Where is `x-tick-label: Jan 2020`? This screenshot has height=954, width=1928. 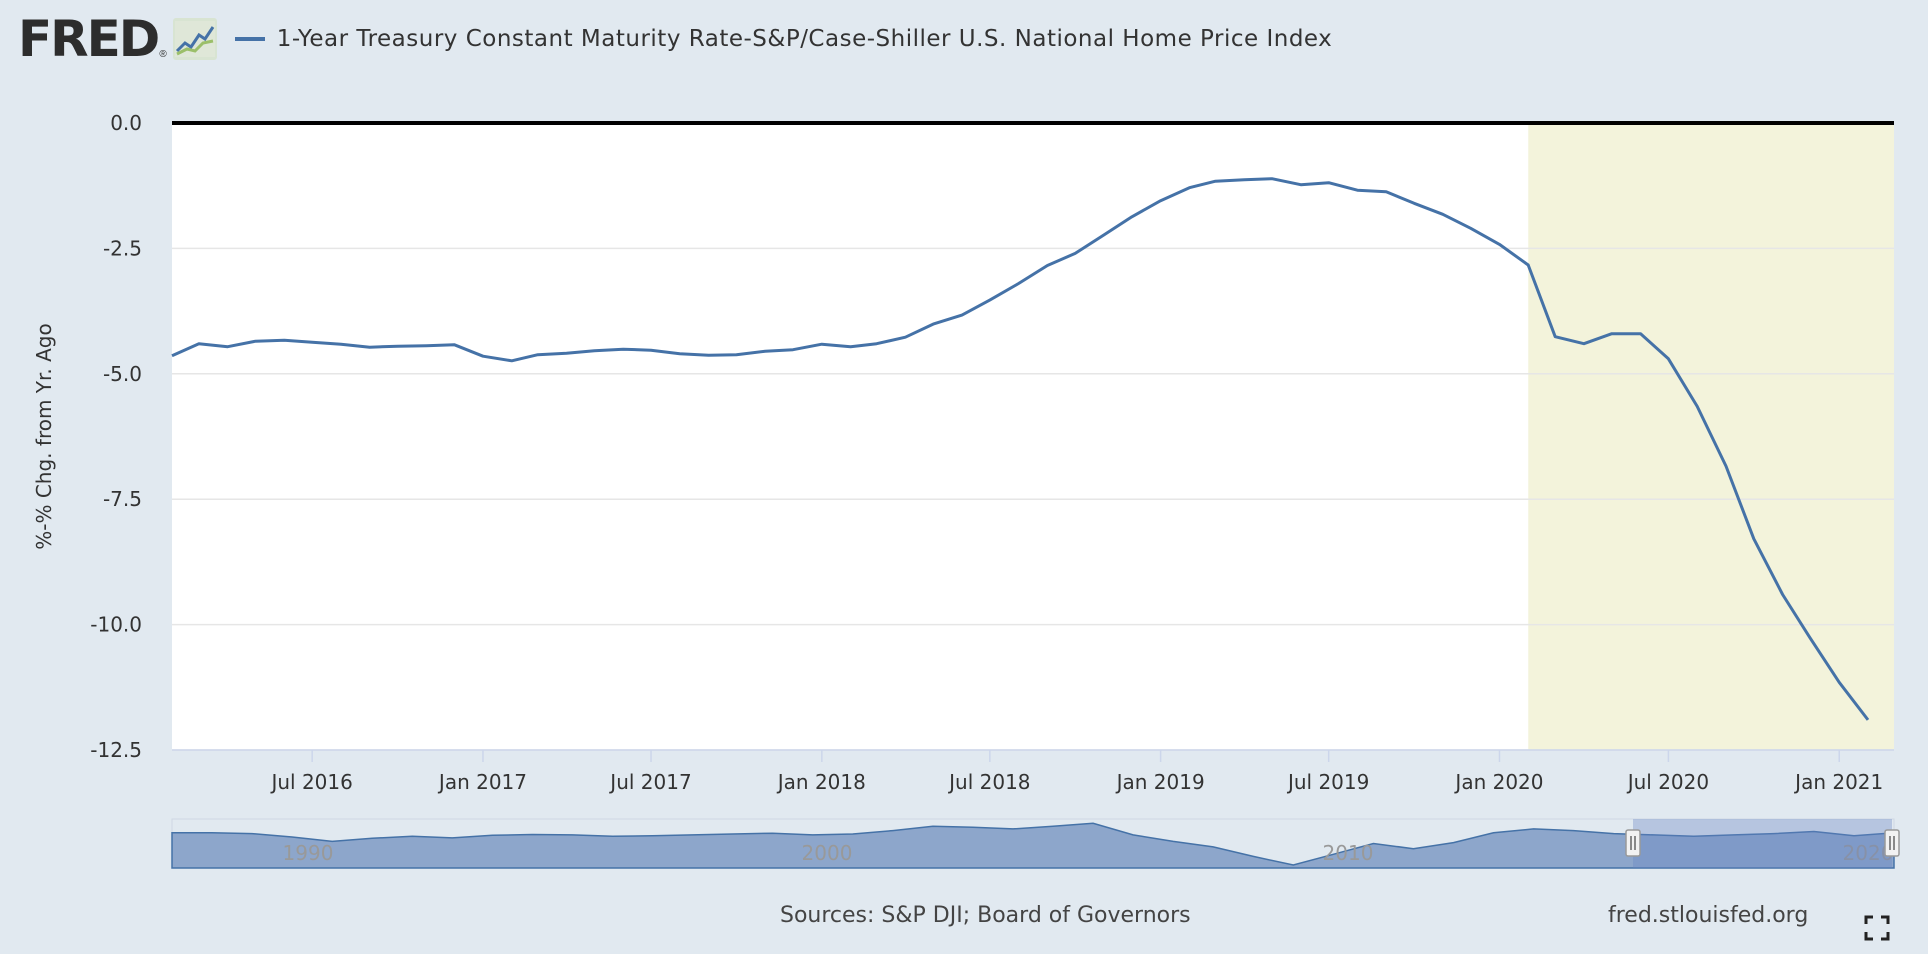 x-tick-label: Jan 2020 is located at coordinates (1498, 782).